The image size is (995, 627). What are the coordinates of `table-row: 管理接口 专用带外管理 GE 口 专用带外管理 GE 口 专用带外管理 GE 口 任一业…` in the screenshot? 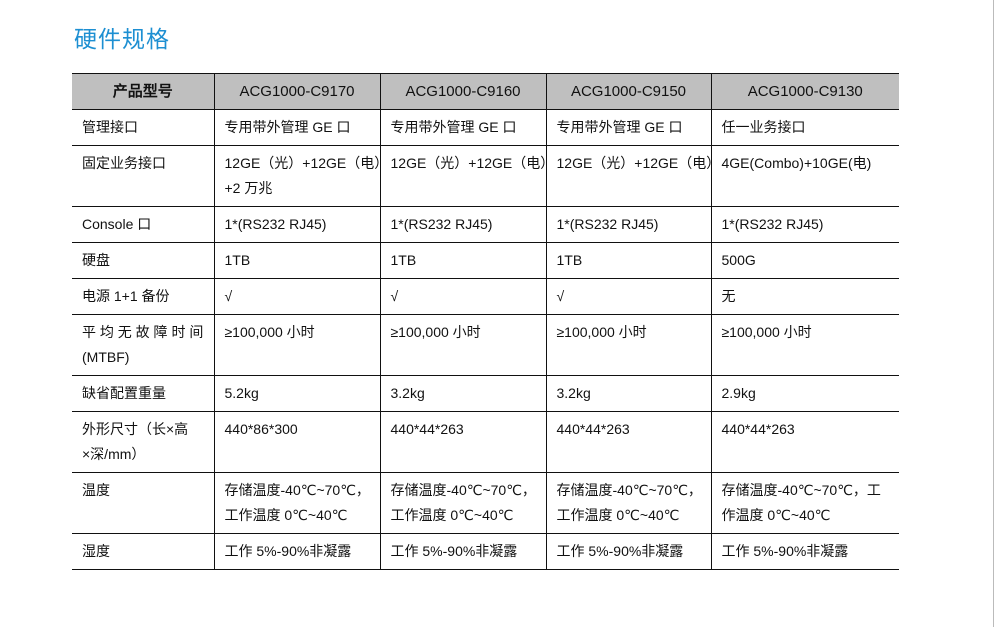 It's located at (485, 127).